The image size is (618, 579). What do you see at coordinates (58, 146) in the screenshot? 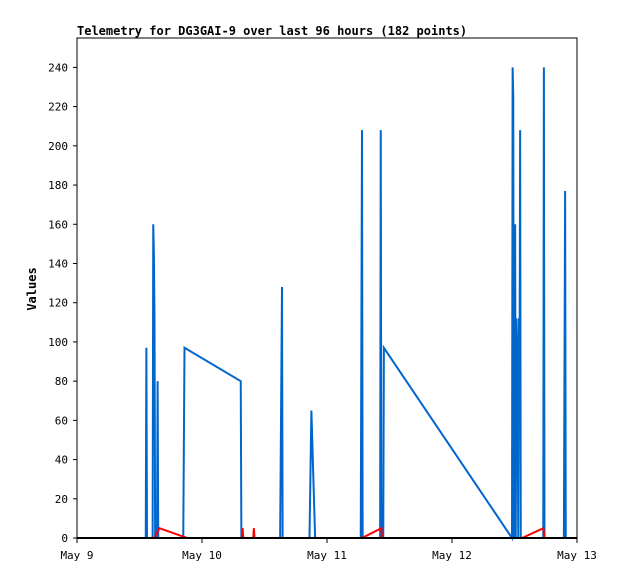
I see `y-tick-label: 200` at bounding box center [58, 146].